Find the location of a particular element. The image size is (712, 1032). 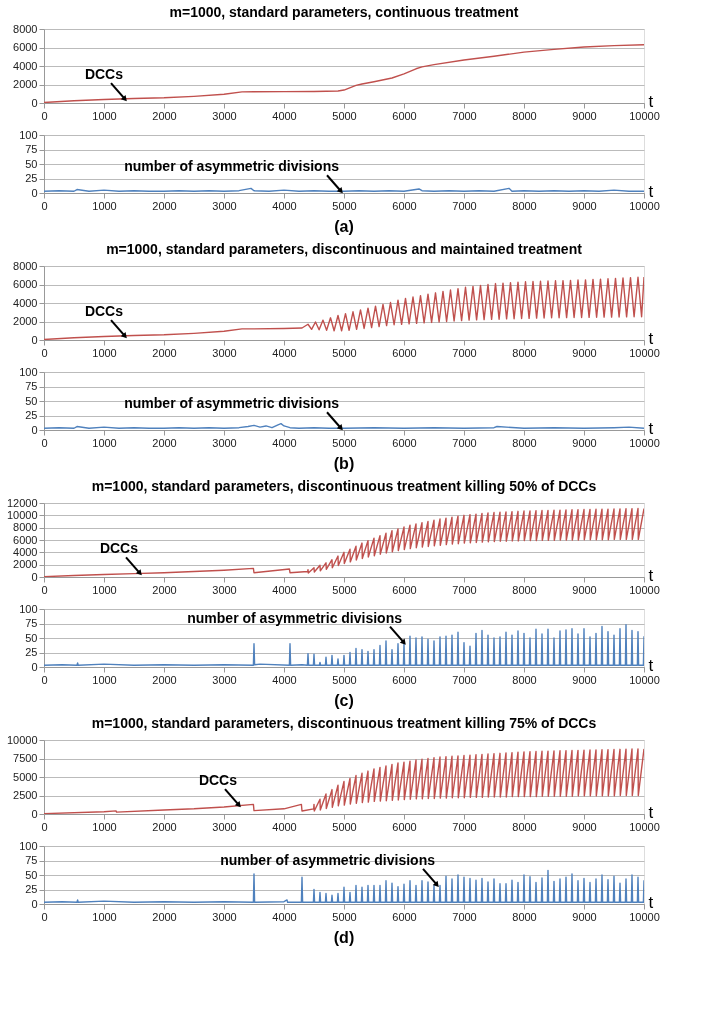

chart-title: m=1000, standard parameters, discontinuous treatment killing 75% of DCCs is located at coordinates (344, 723).